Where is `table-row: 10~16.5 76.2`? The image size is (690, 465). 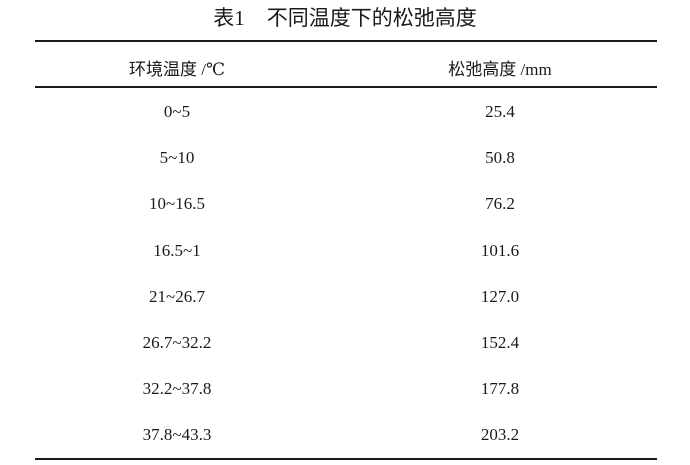
table-row: 10~16.5 76.2 is located at coordinates (346, 204).